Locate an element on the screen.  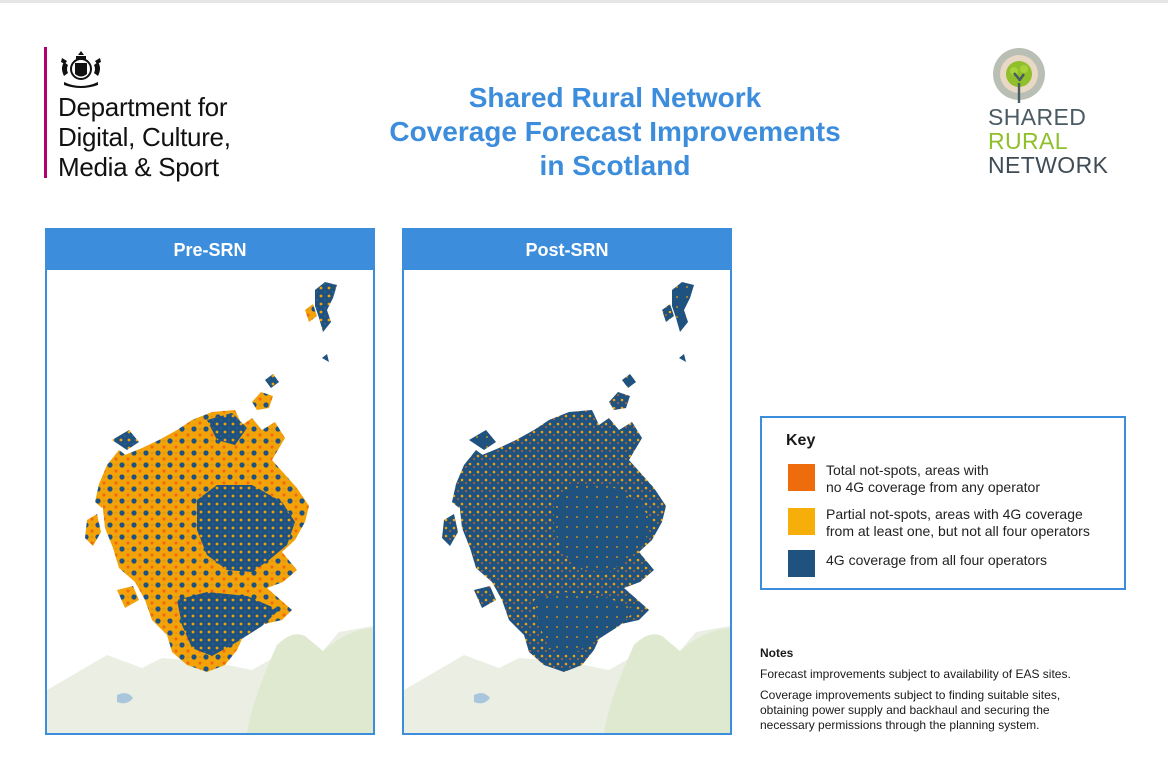
dcms-name-line: Digital, Culture, is located at coordinates (144, 137).